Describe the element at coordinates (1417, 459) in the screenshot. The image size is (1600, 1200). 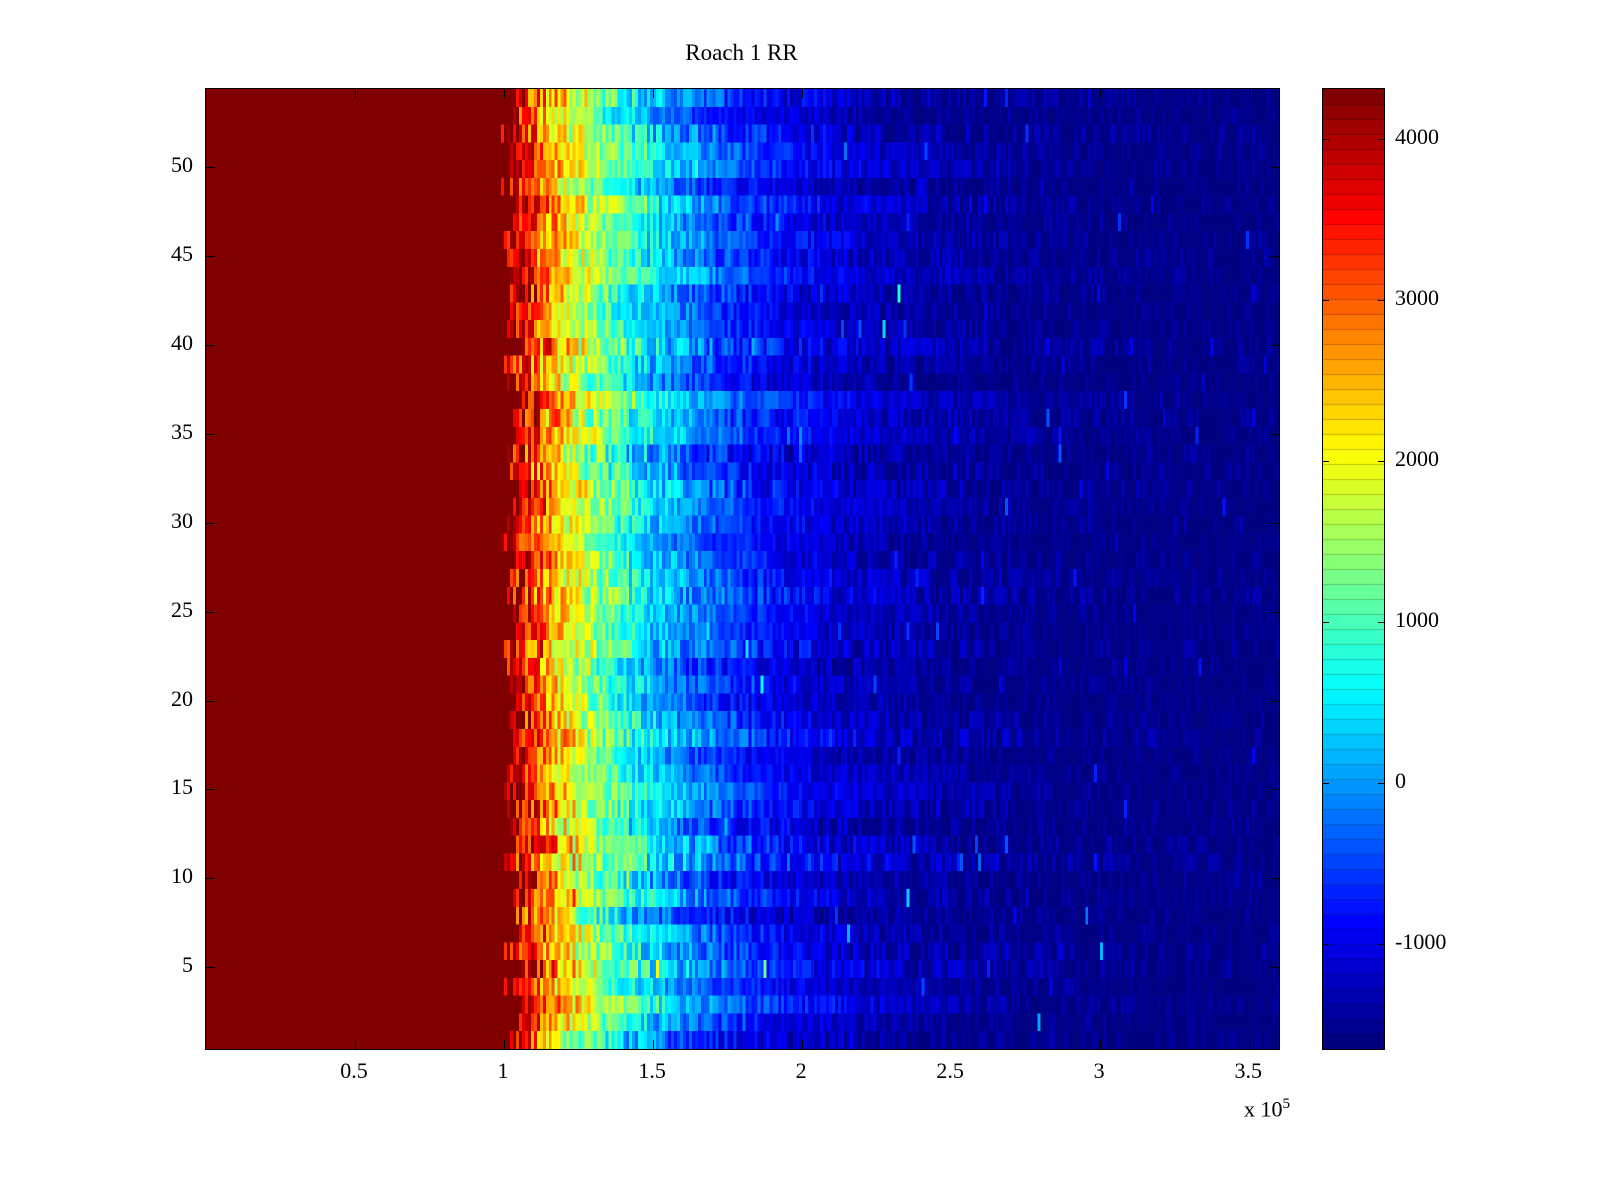
I see `colorbar-tick-label: 2000` at that location.